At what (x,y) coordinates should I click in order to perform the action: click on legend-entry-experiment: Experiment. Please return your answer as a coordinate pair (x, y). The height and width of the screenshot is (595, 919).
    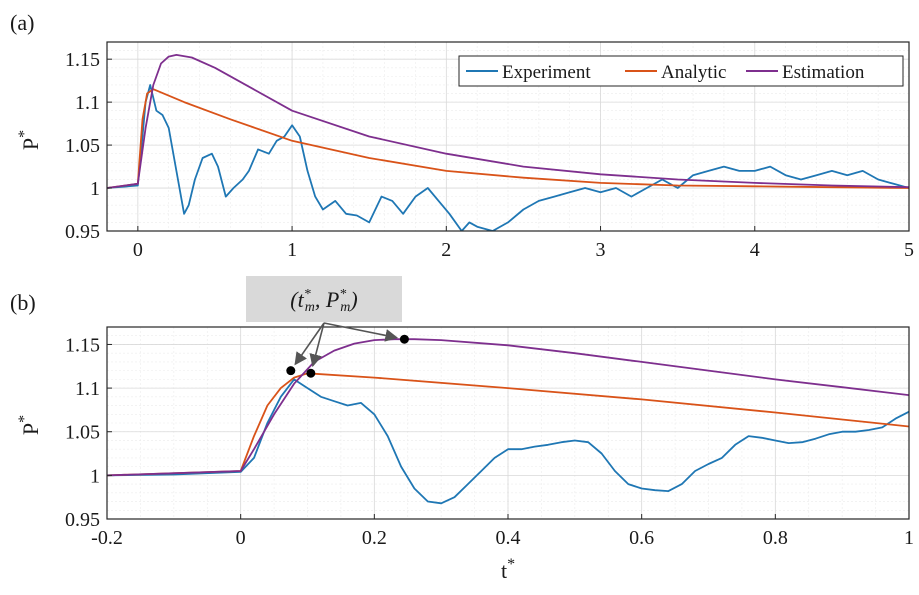
    Looking at the image, I should click on (546, 72).